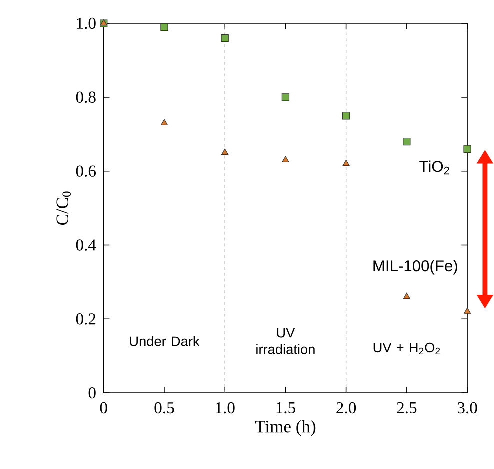  What do you see at coordinates (86, 246) in the screenshot?
I see `y-tick-label: 0.4` at bounding box center [86, 246].